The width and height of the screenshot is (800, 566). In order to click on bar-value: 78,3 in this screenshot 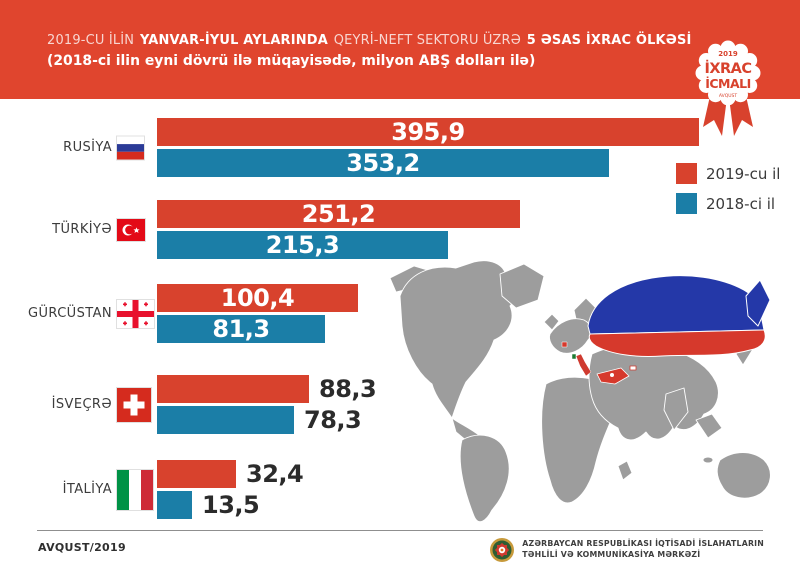, I will do `click(333, 420)`.